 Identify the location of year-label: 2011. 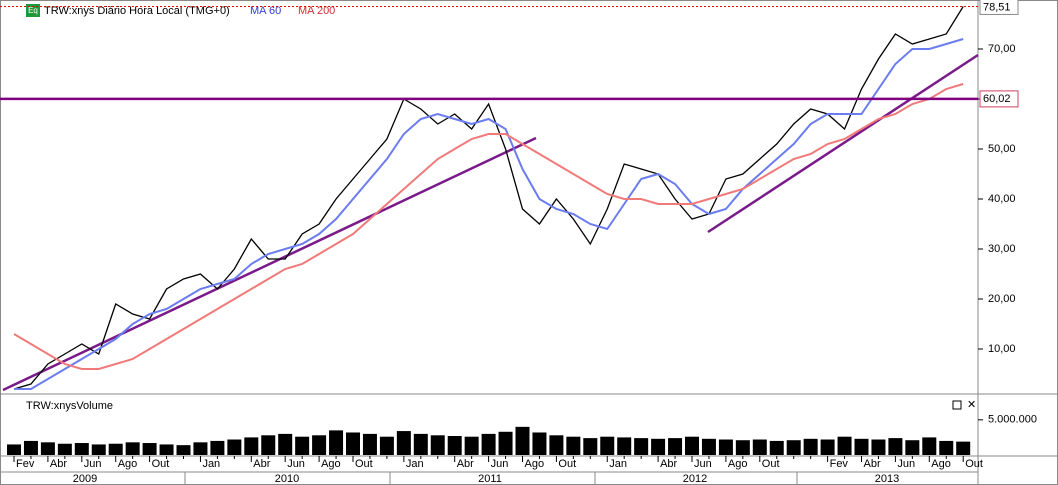
(490, 479).